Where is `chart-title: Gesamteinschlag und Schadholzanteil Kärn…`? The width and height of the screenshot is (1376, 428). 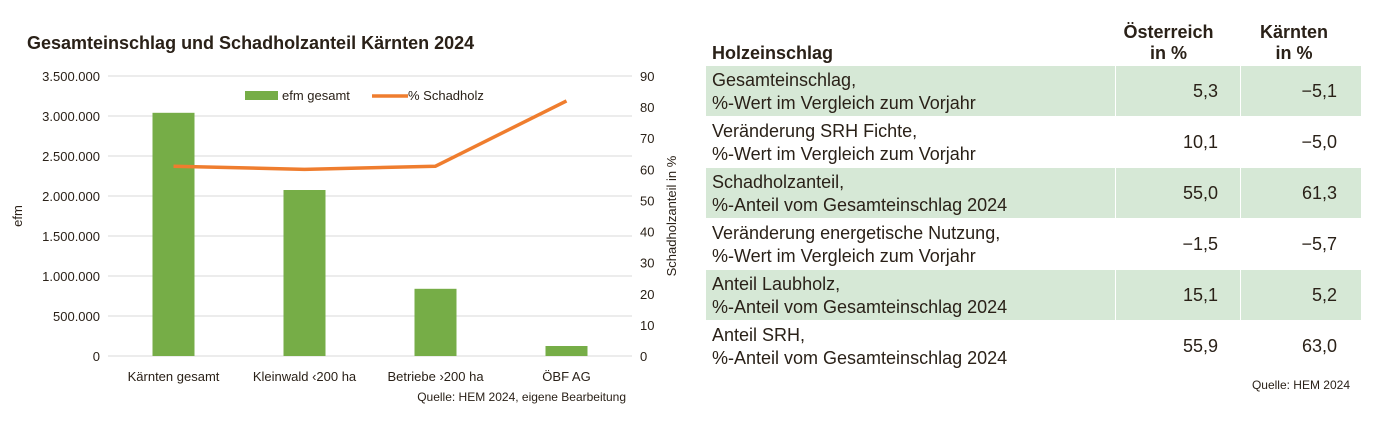
chart-title: Gesamteinschlag und Schadholzanteil Kärn… is located at coordinates (251, 43).